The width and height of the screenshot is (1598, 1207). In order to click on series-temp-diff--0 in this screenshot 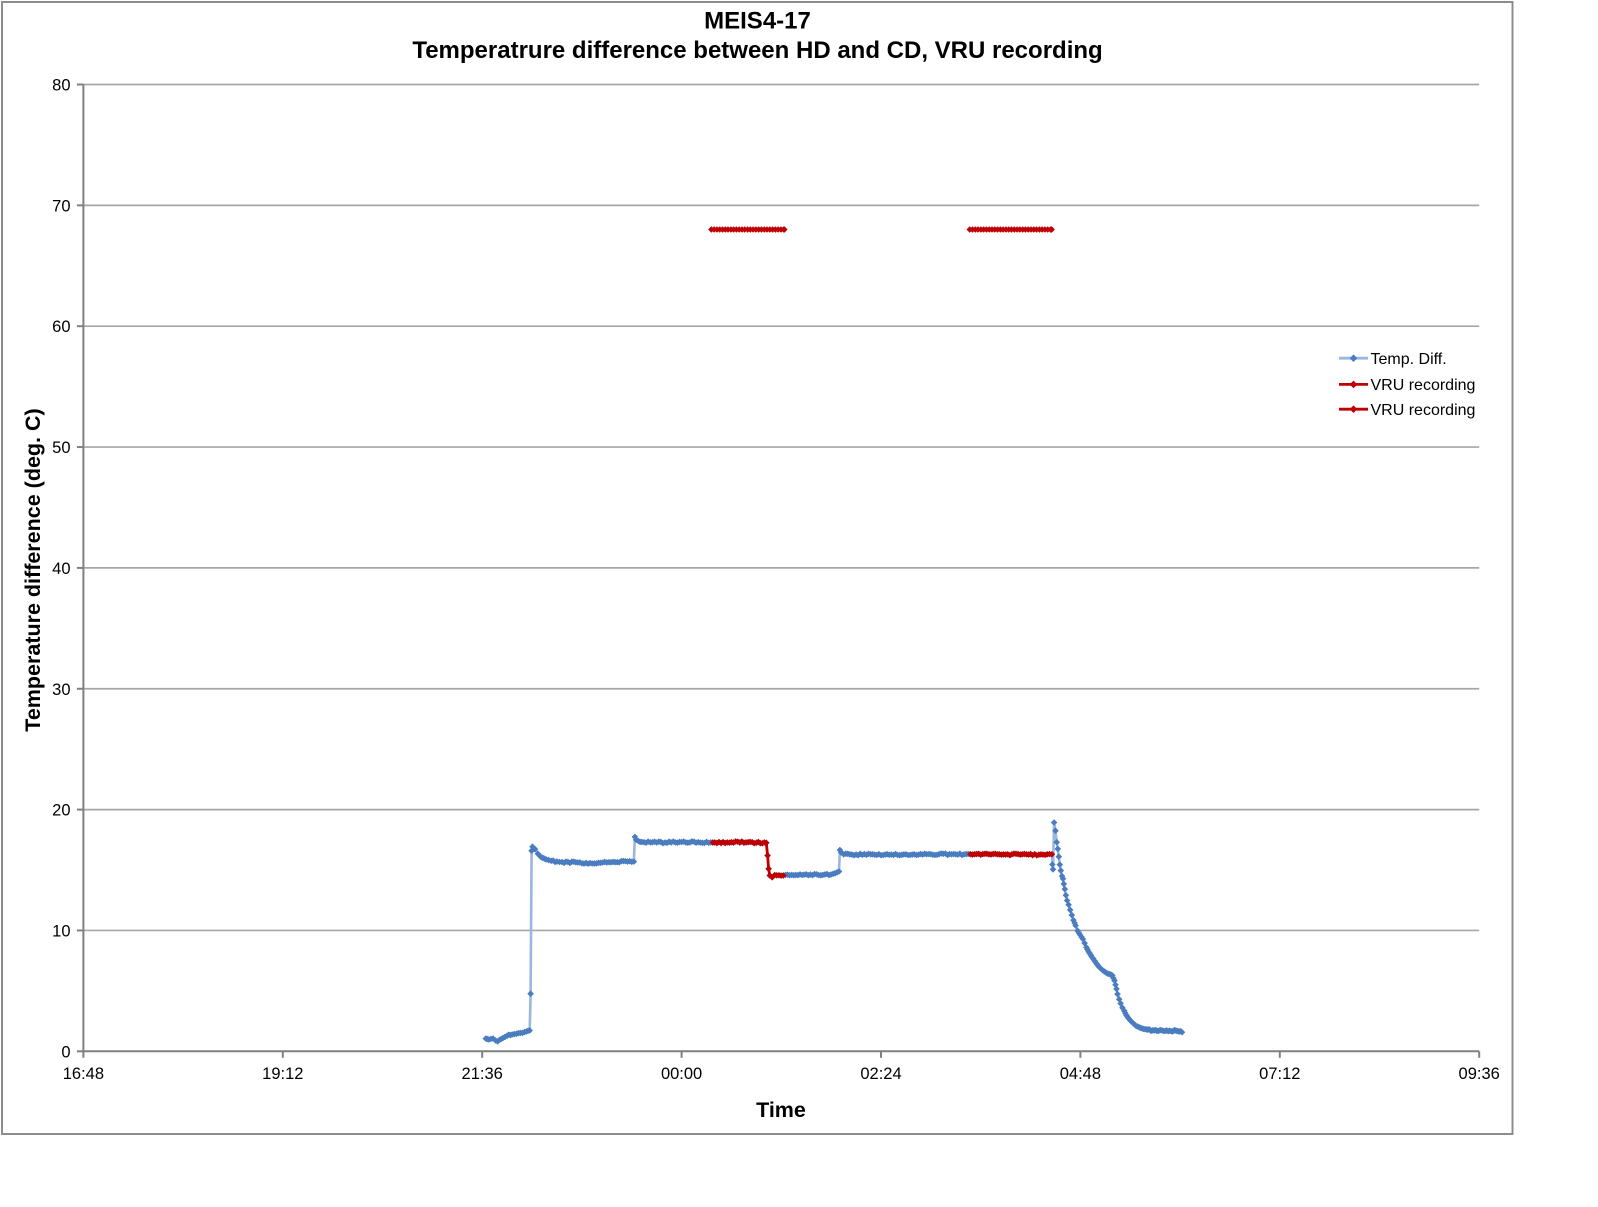, I will do `click(834, 932)`.